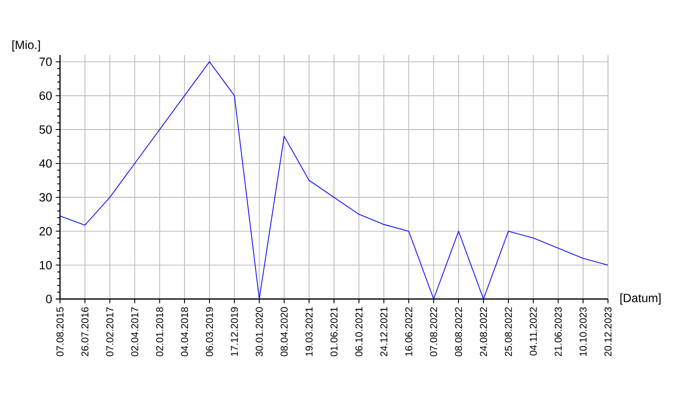 The height and width of the screenshot is (400, 700). Describe the element at coordinates (46, 62) in the screenshot. I see `y-tick-label: 70` at that location.